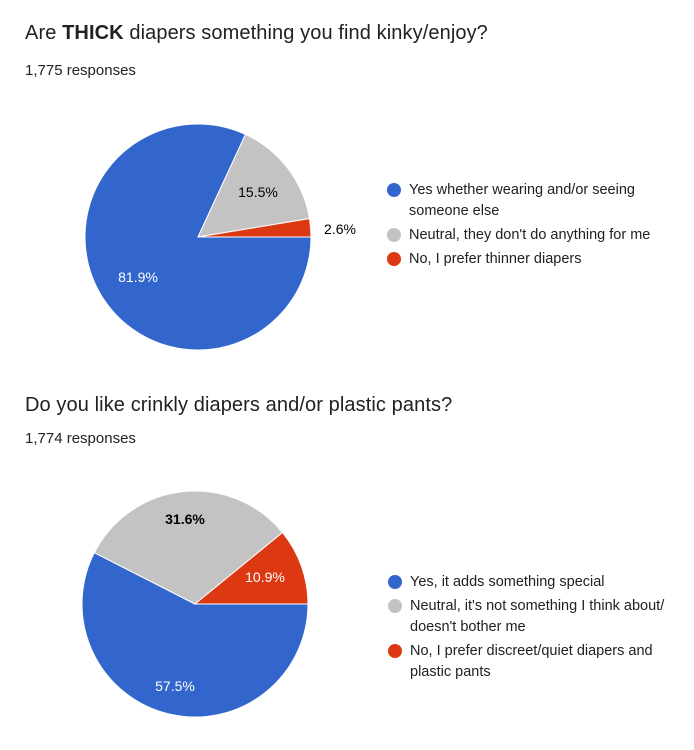  I want to click on title-text: Are, so click(44, 33).